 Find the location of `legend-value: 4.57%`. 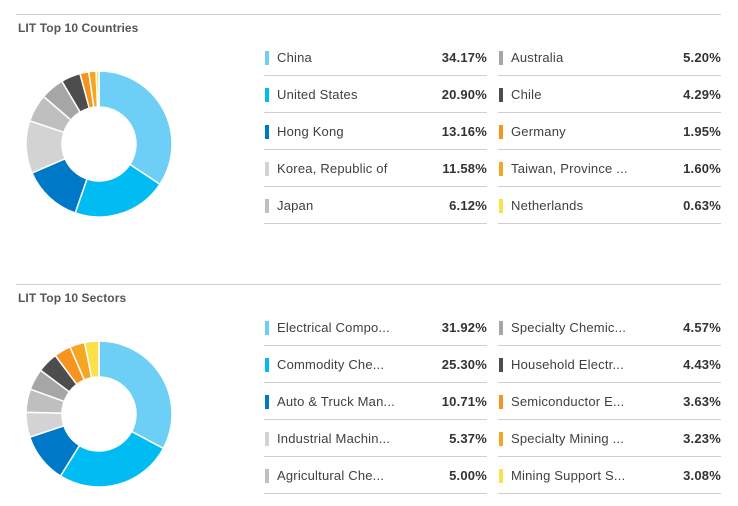

legend-value: 4.57% is located at coordinates (702, 327).